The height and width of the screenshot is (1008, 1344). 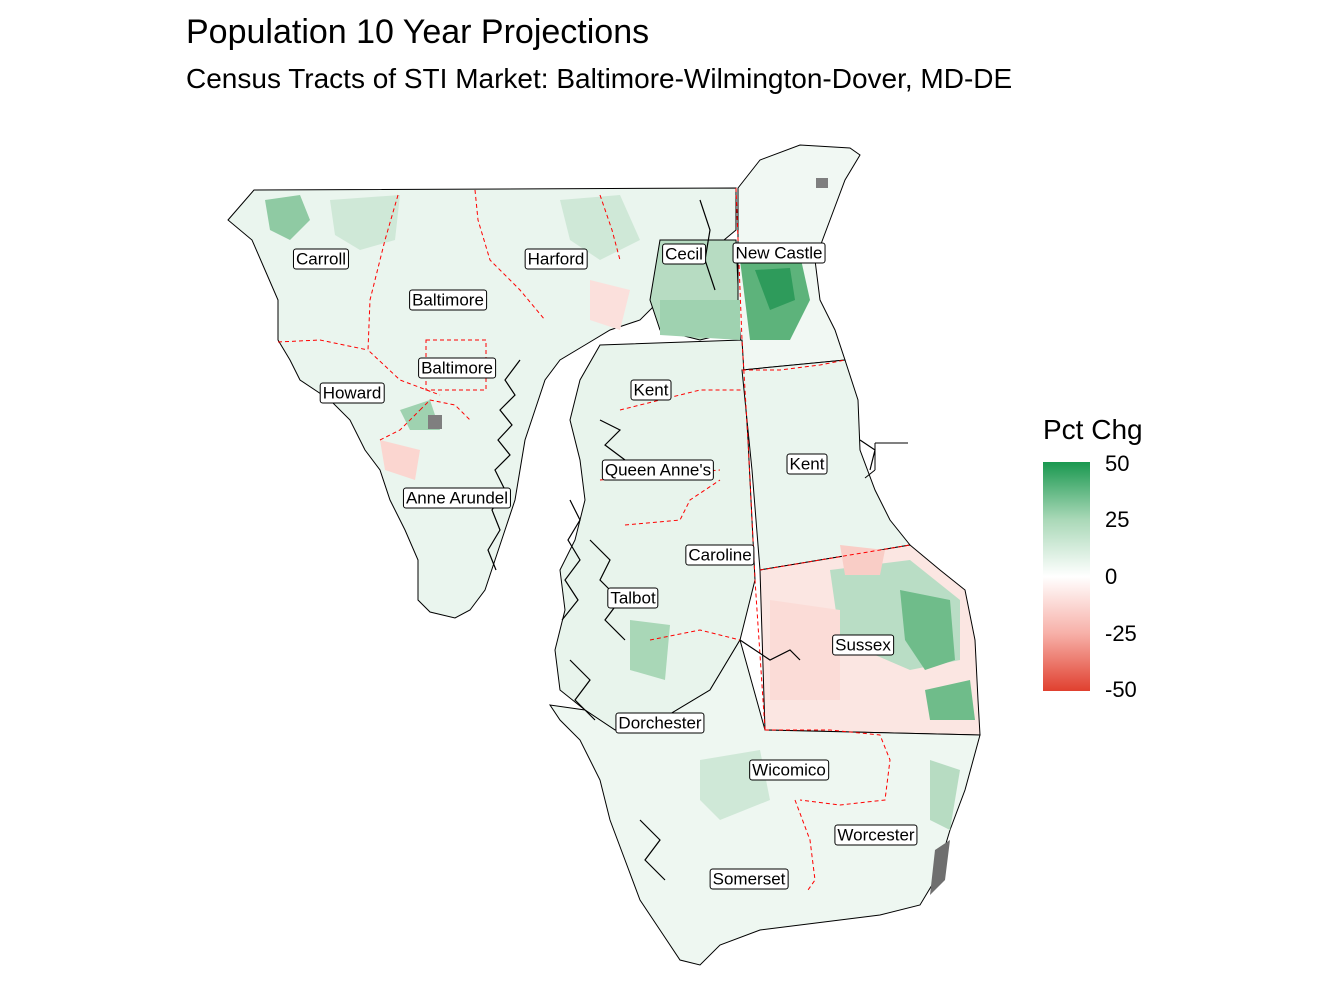 I want to click on legend-label-0: 0, so click(x=1111, y=576).